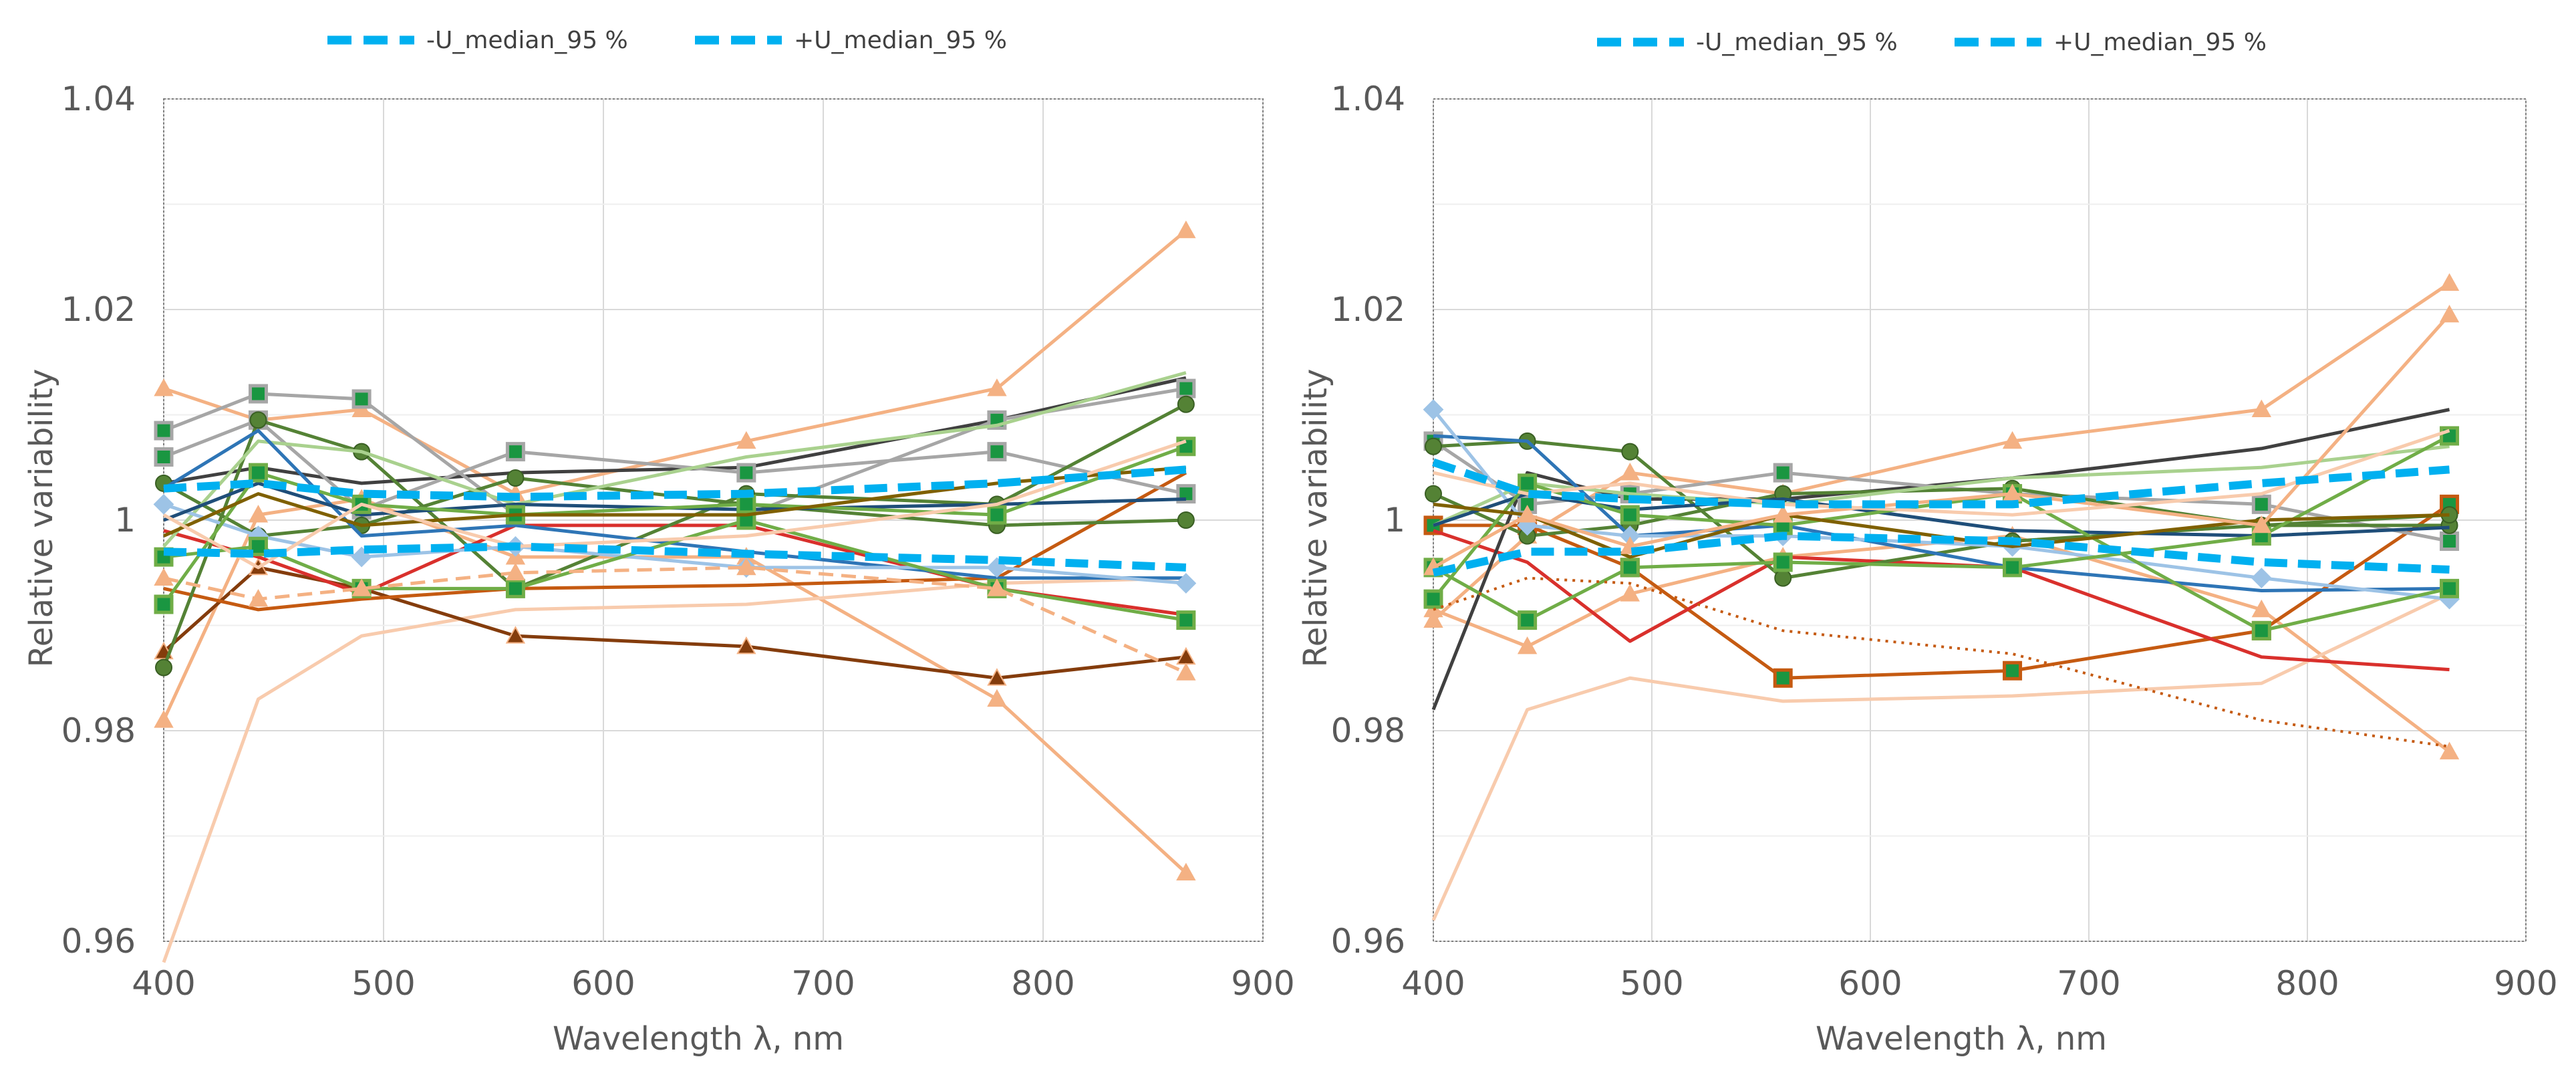 This screenshot has width=2576, height=1077. What do you see at coordinates (1961, 1039) in the screenshot?
I see `x-axis-label-right: Wavelength λ, nm` at bounding box center [1961, 1039].